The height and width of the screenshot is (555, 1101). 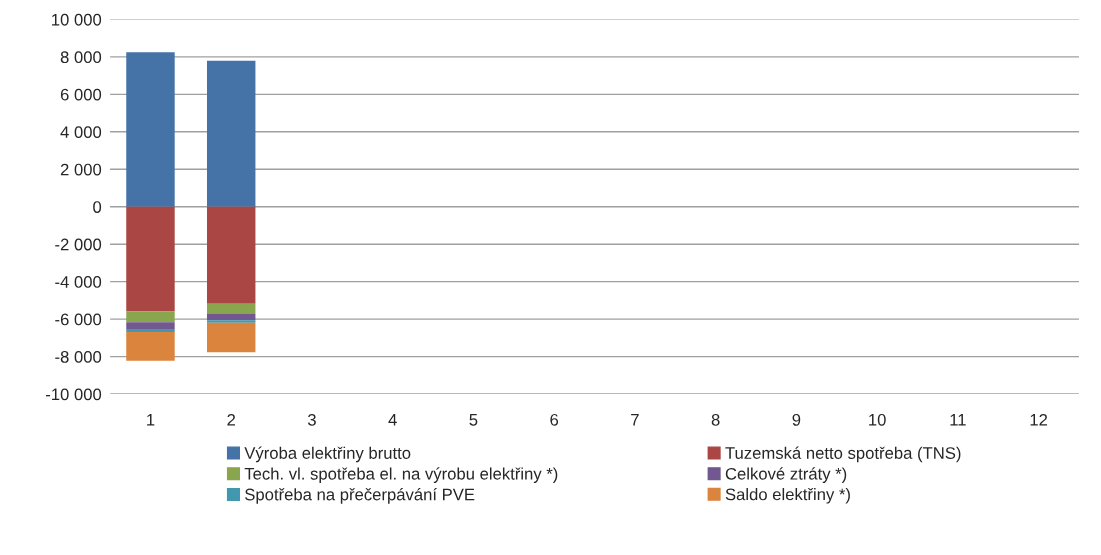 I want to click on x-tick-label: 1, so click(x=151, y=420).